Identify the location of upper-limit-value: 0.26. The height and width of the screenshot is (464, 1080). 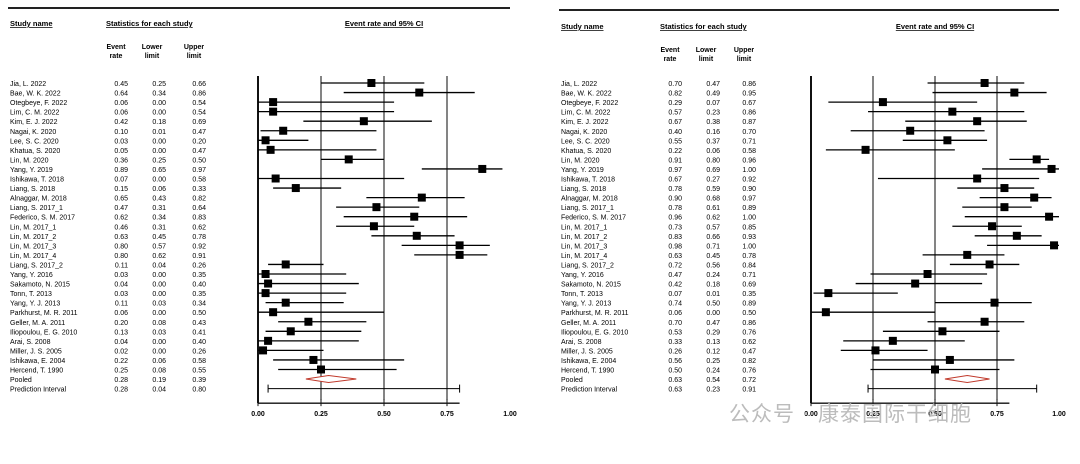
(199, 351).